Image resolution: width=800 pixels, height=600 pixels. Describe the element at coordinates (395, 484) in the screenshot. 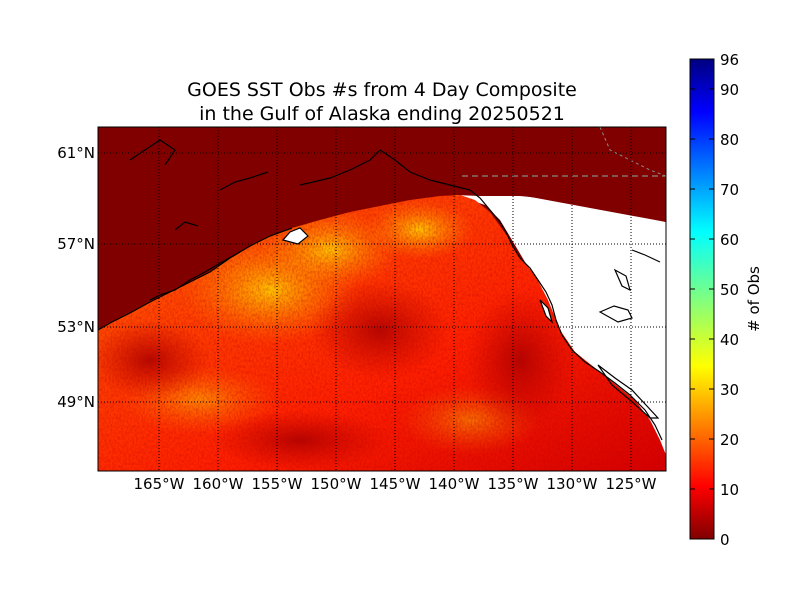

I see `lon-label-145w: 145°W` at that location.